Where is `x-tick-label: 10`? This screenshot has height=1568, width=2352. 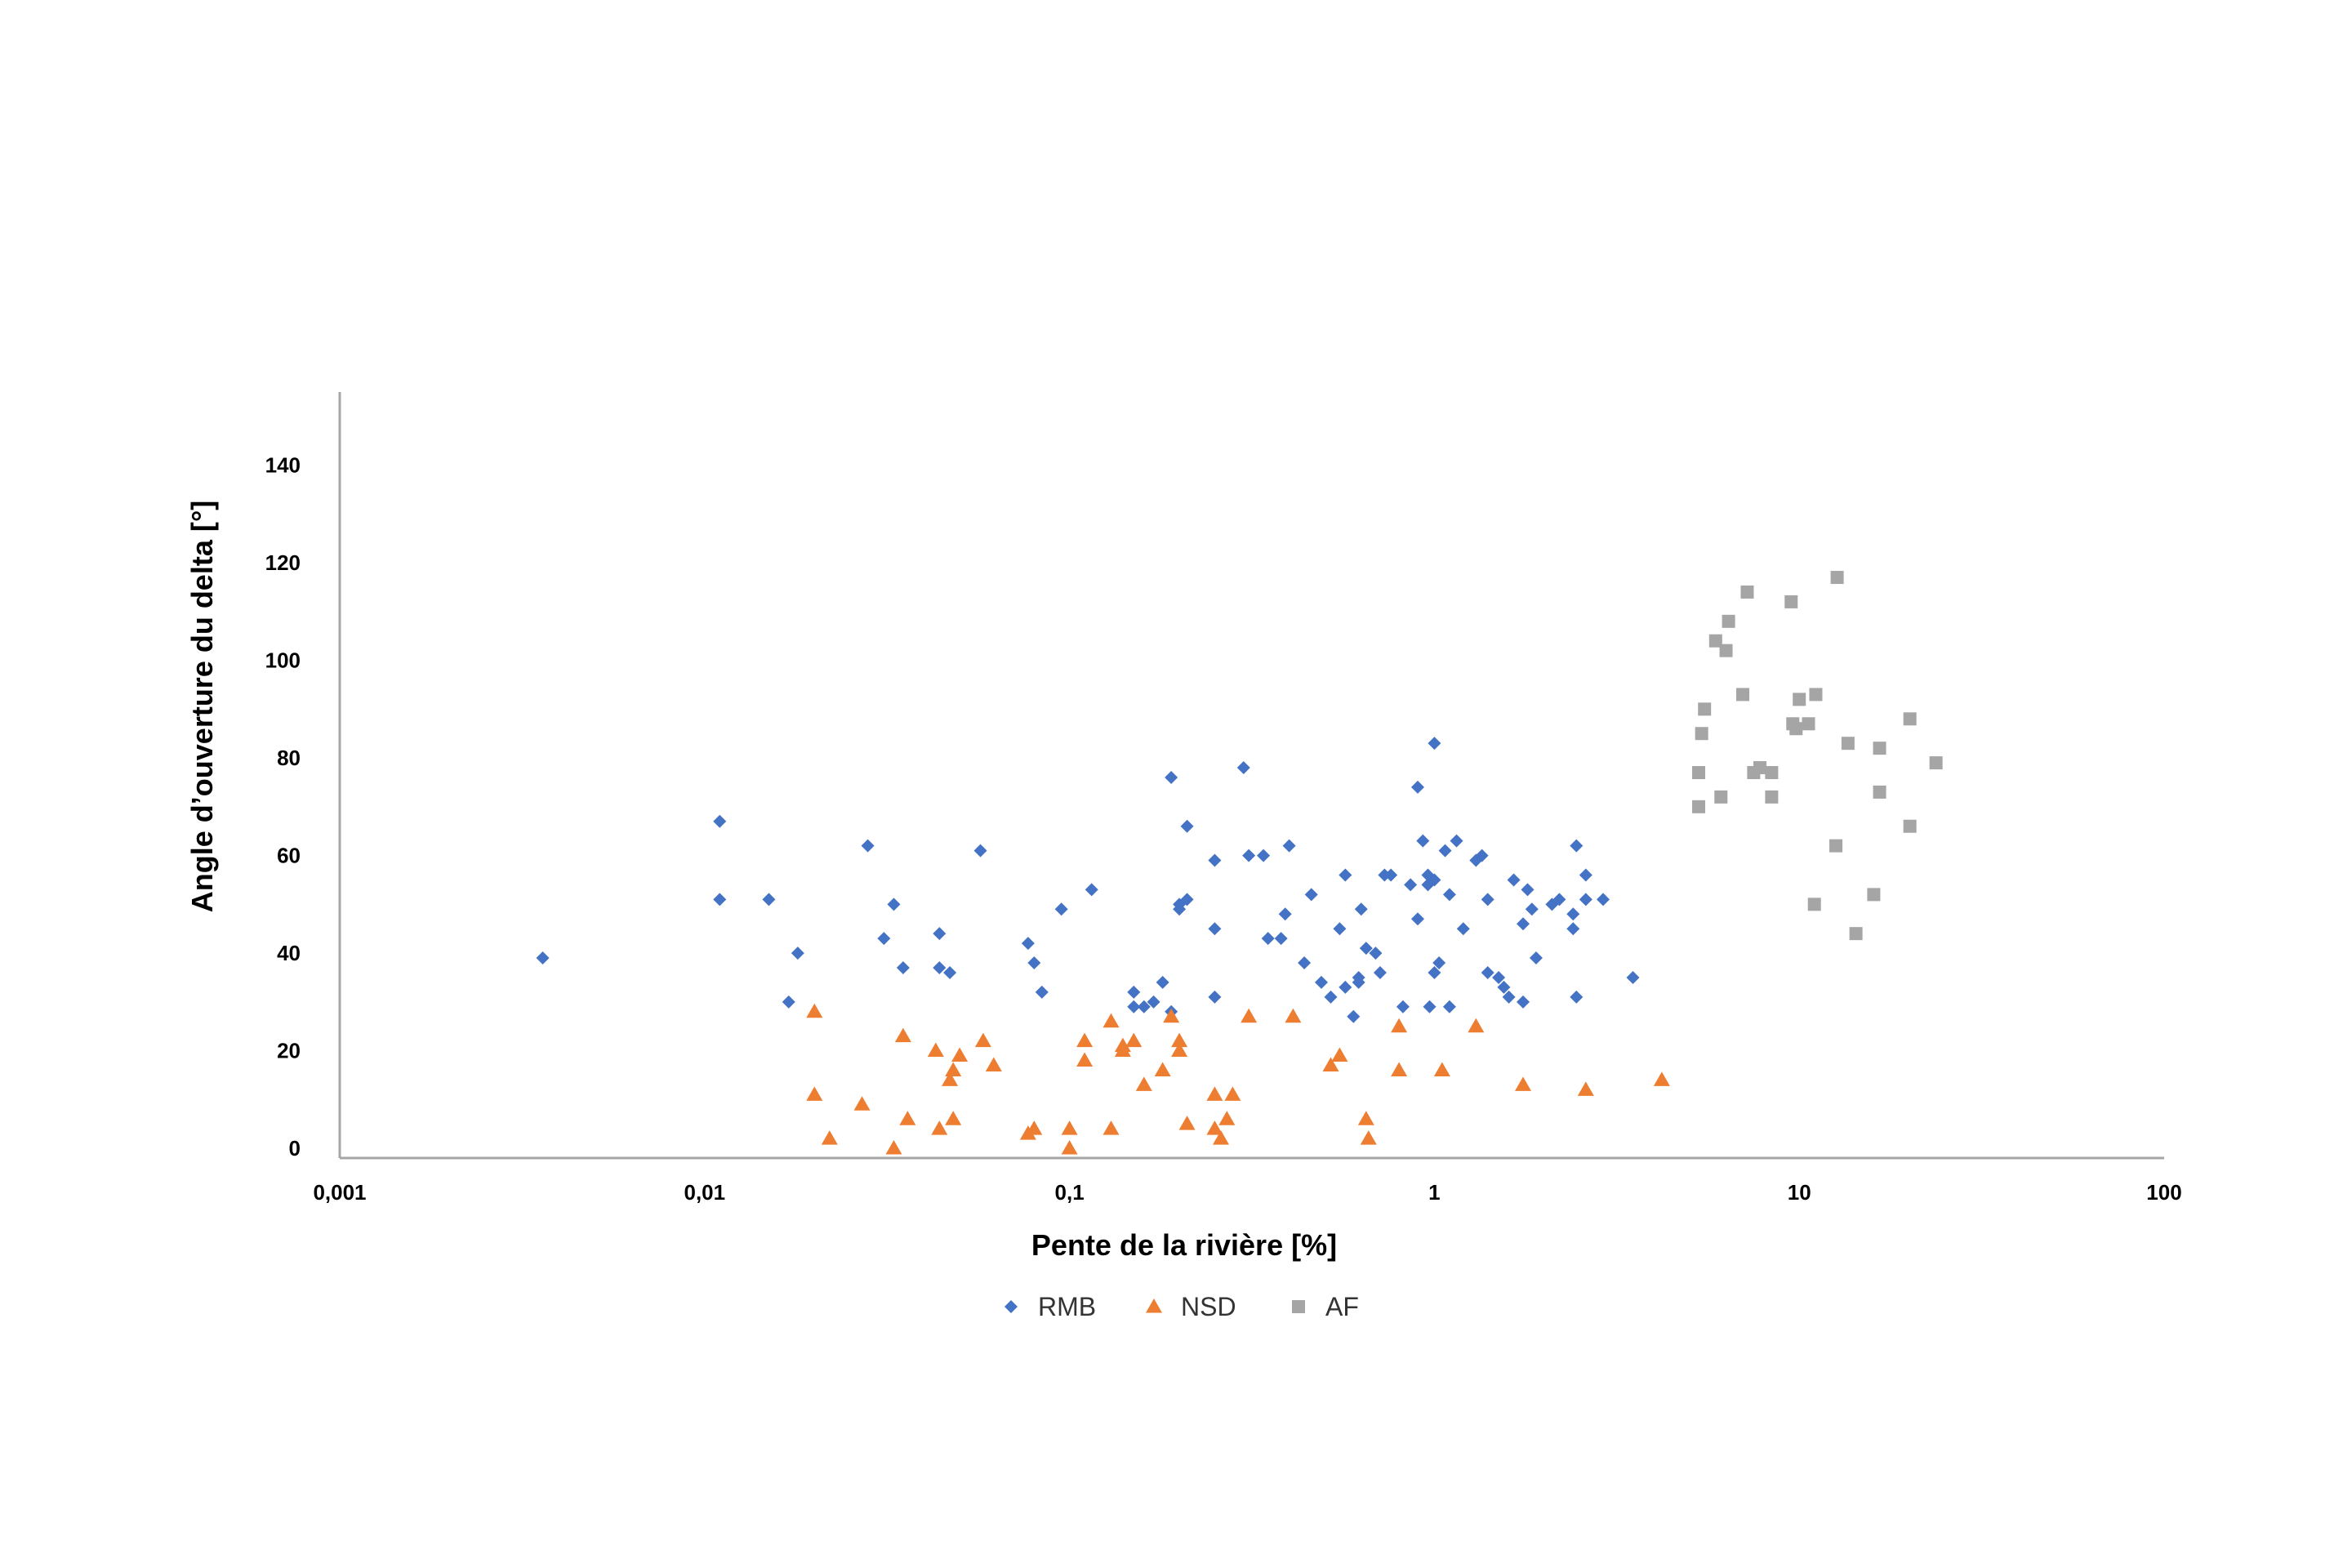
x-tick-label: 10 is located at coordinates (1799, 1192).